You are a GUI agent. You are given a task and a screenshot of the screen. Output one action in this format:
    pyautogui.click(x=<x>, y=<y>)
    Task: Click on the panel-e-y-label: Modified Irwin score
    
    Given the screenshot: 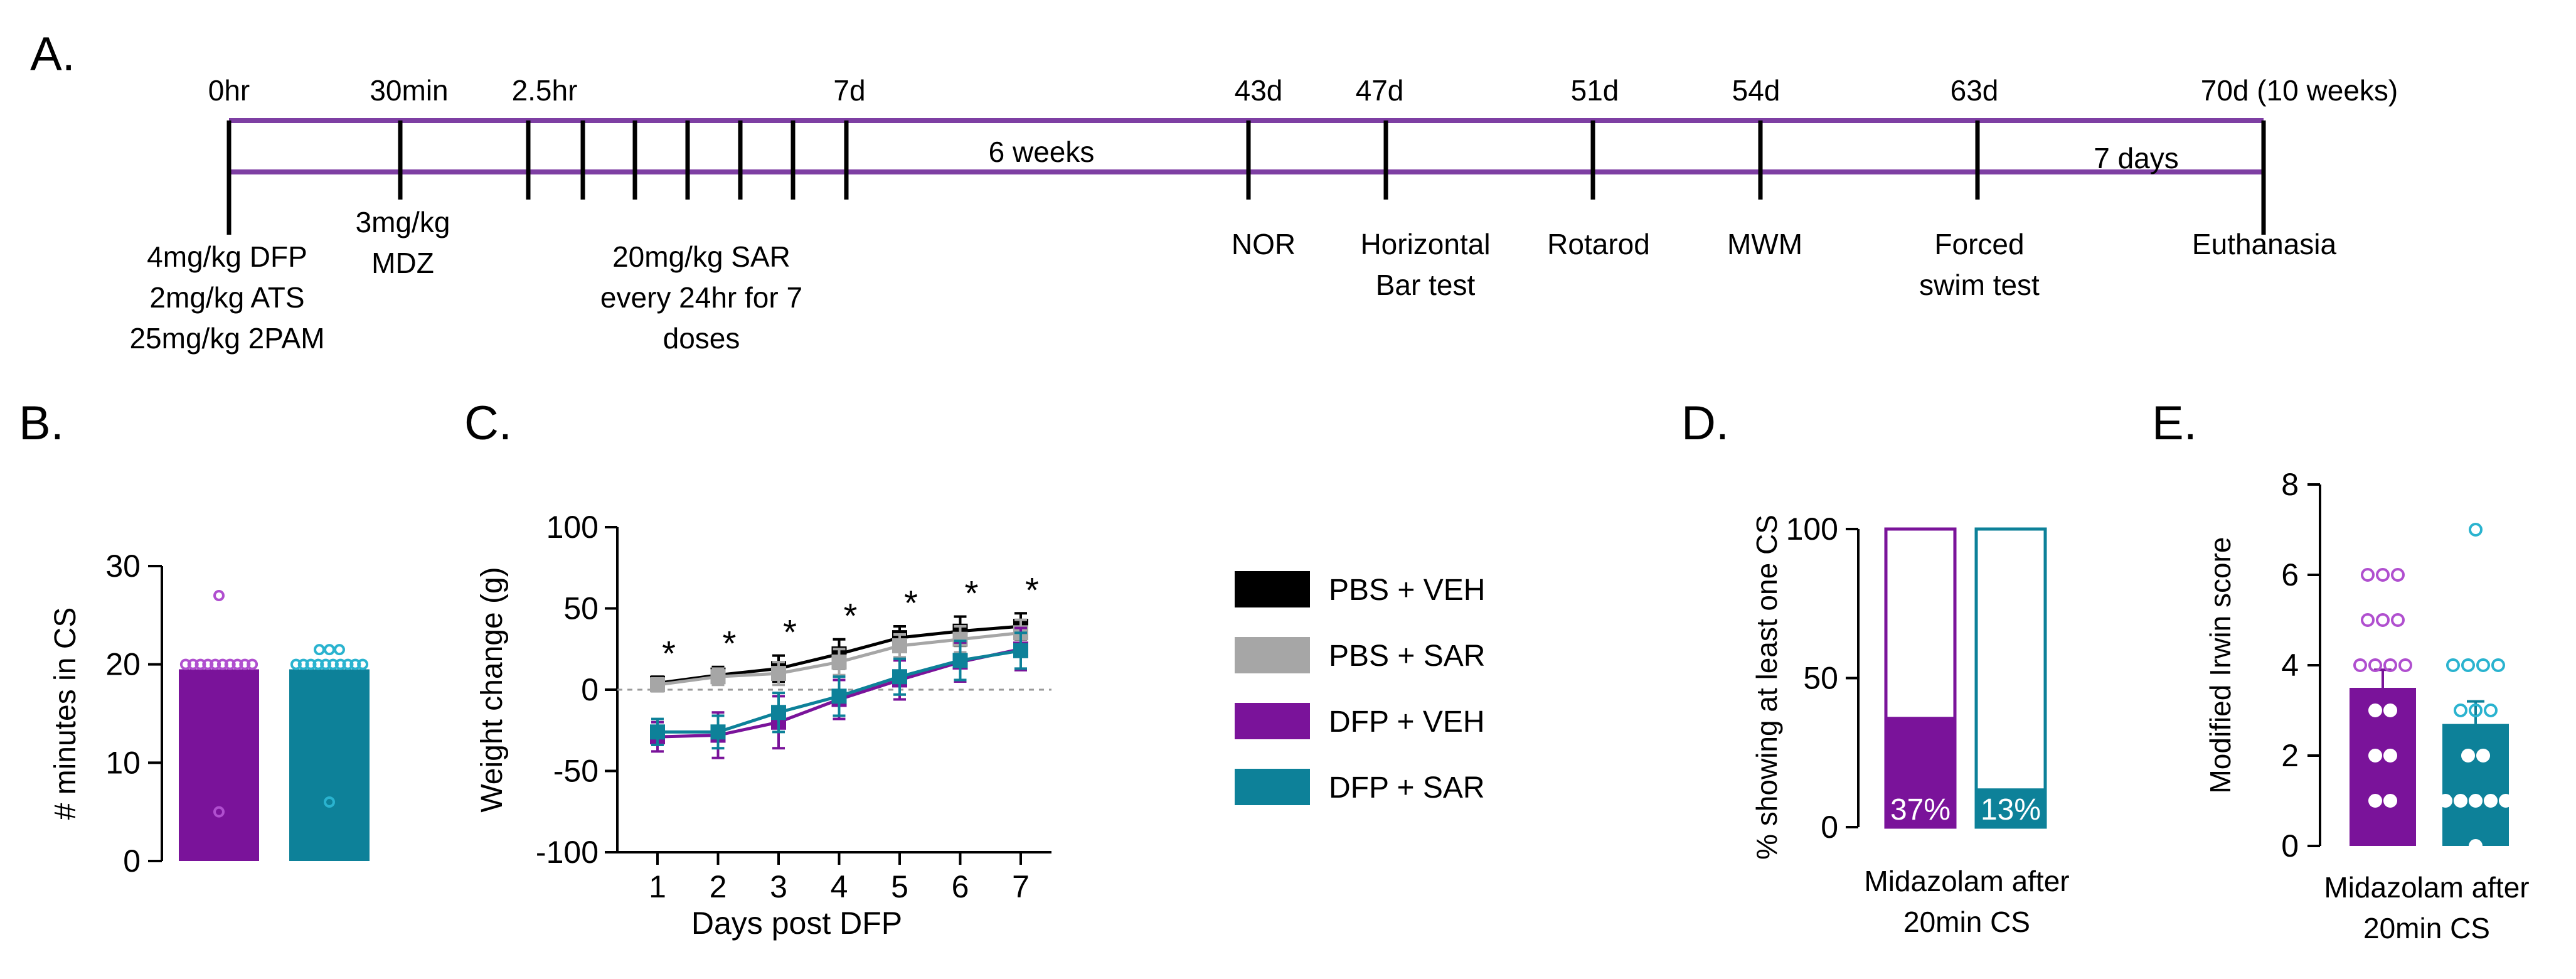 What is the action you would take?
    pyautogui.click(x=2221, y=665)
    